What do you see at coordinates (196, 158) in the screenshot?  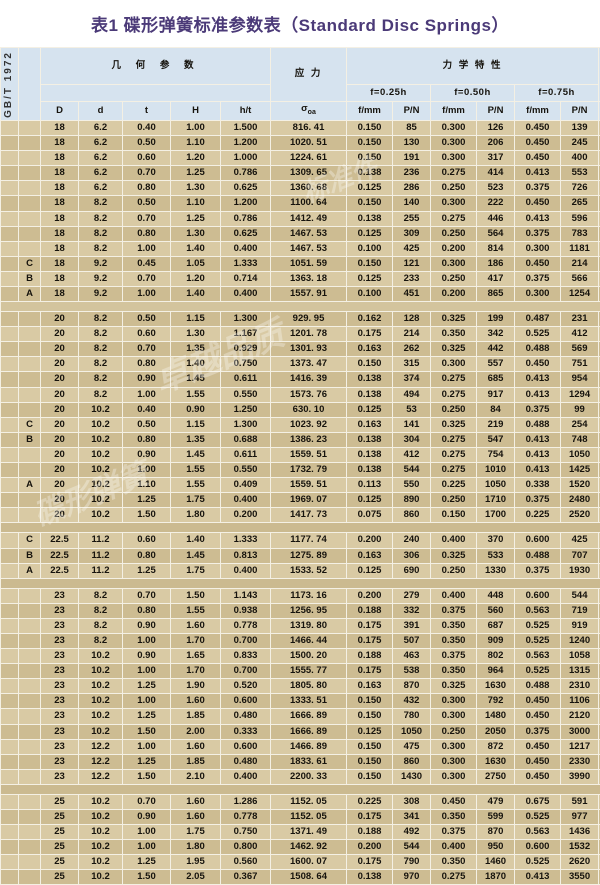 I see `cell-H: 1.20` at bounding box center [196, 158].